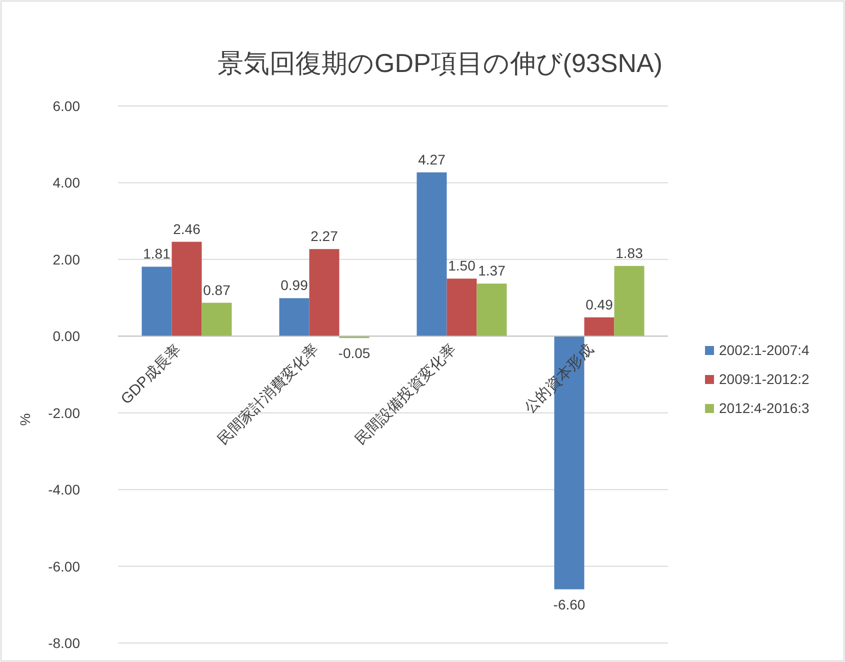 This screenshot has height=662, width=845. Describe the element at coordinates (66, 106) in the screenshot. I see `y-tick-label: 6.00` at that location.